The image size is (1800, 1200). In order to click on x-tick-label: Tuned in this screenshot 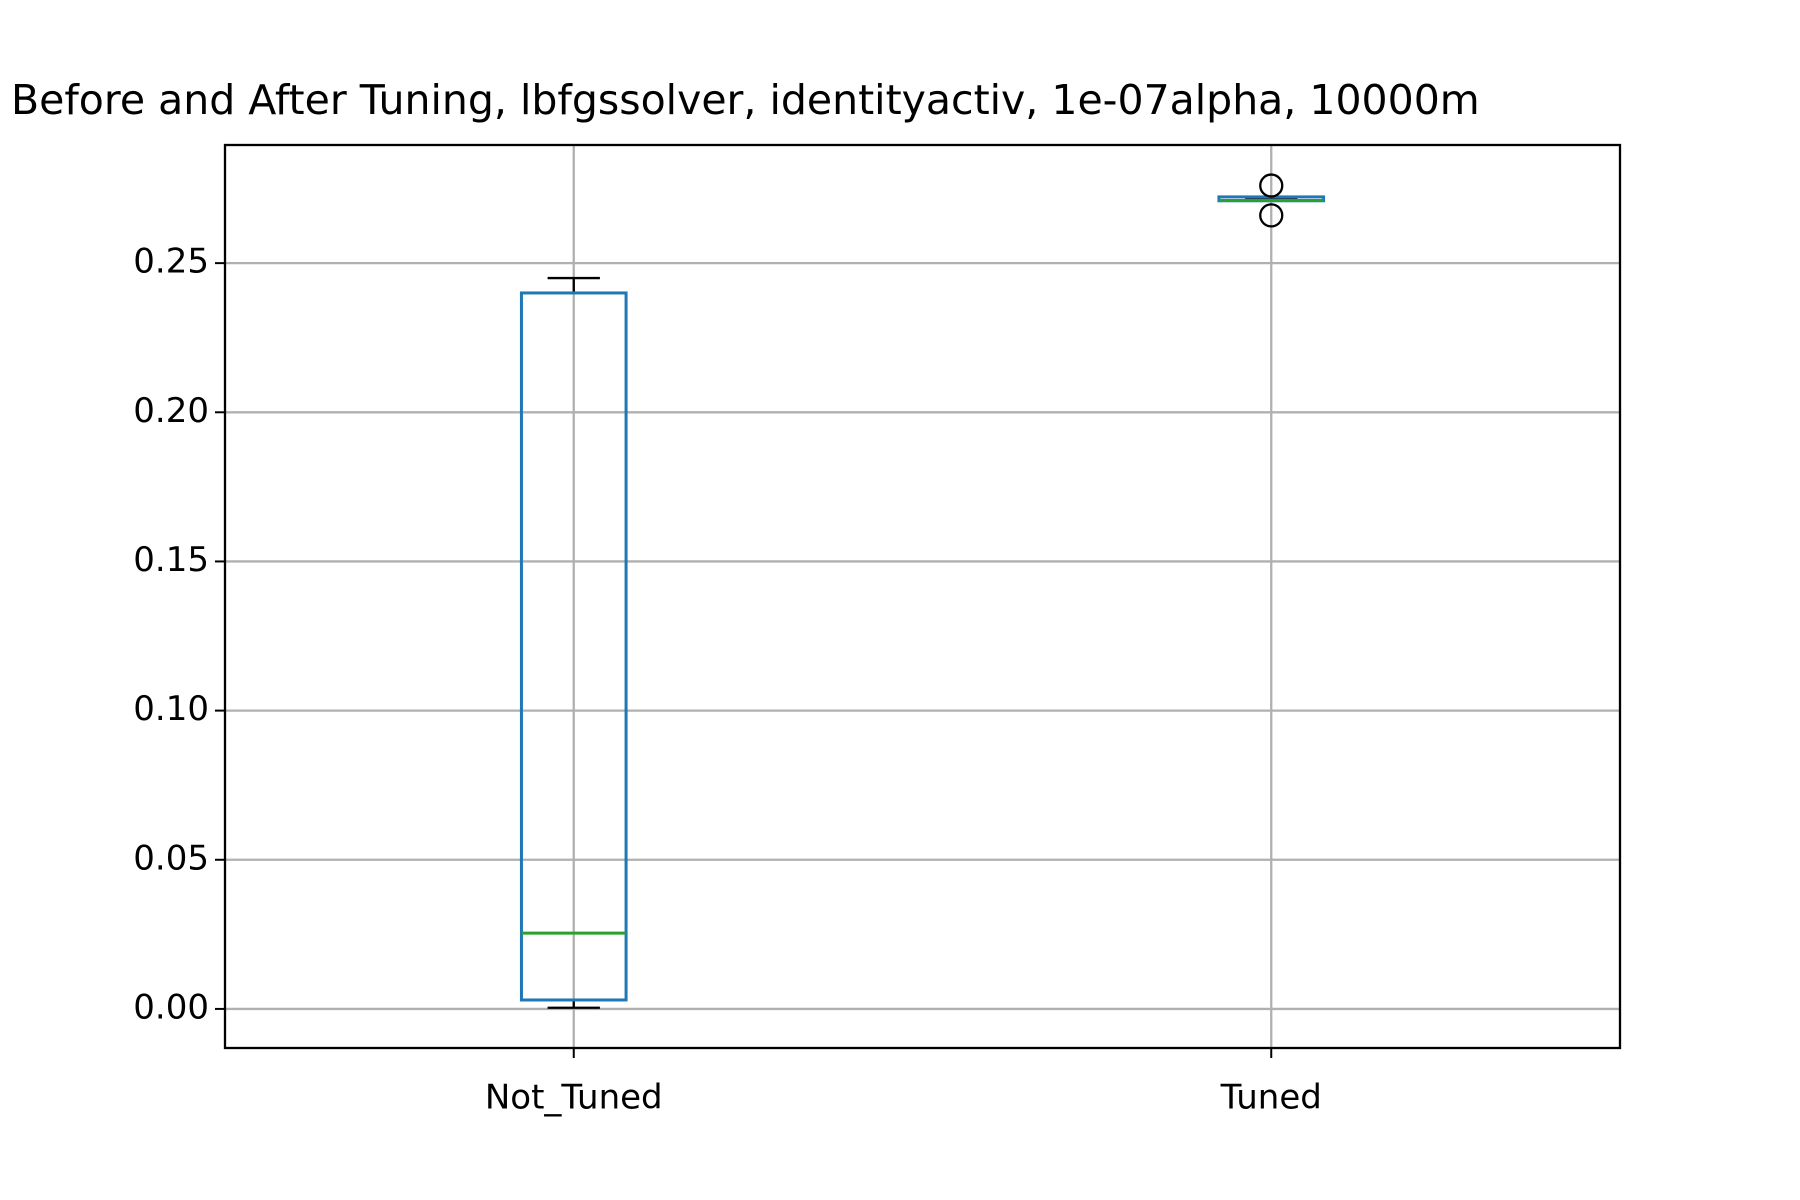, I will do `click(1271, 1098)`.